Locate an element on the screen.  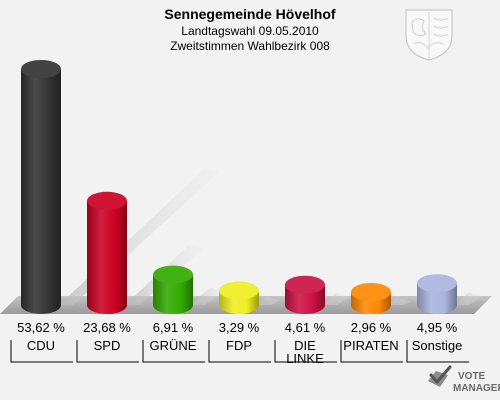
category-label-cdu: CDU is located at coordinates (41, 345).